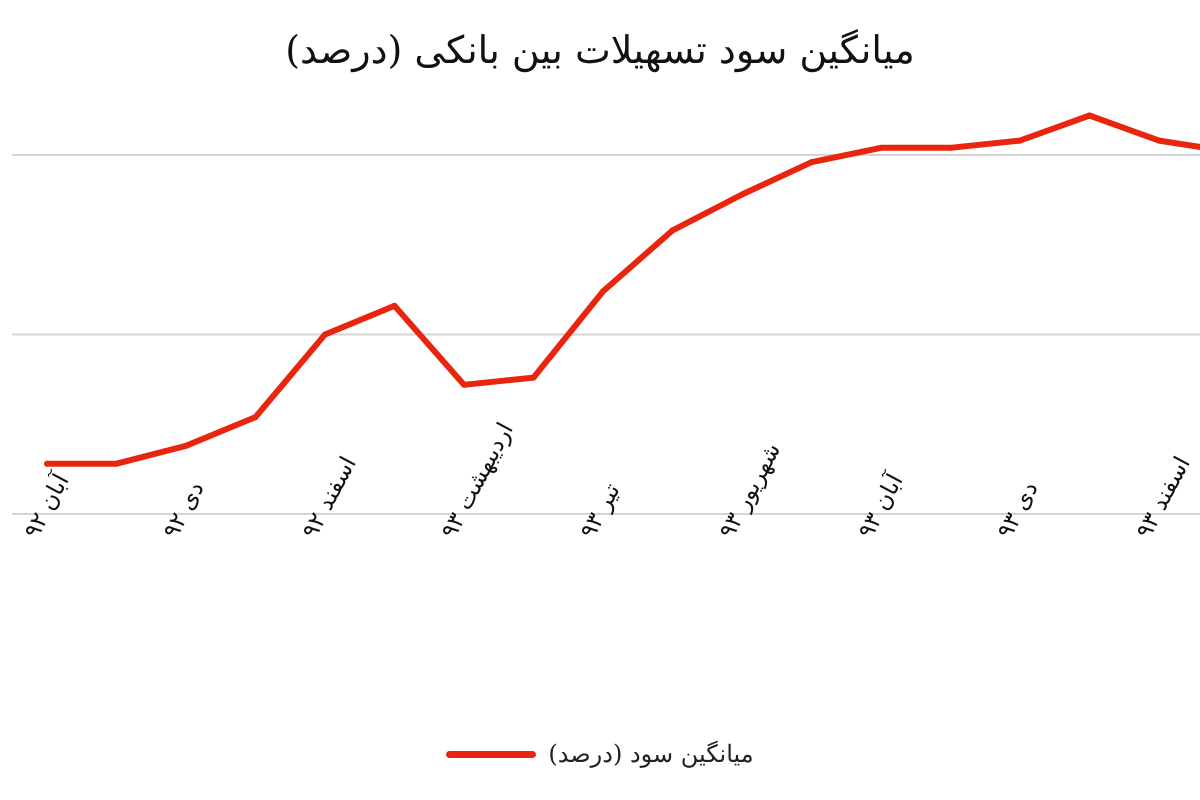  What do you see at coordinates (491, 754) in the screenshot?
I see `legend-swatch` at bounding box center [491, 754].